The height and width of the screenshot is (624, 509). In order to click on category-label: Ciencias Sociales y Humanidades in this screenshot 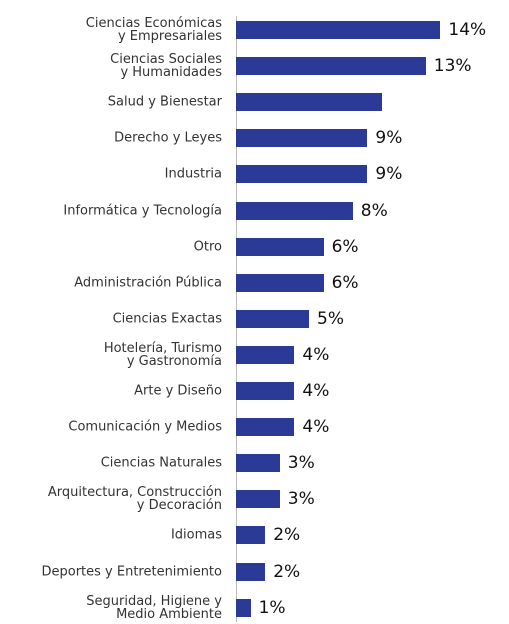, I will do `click(166, 66)`.